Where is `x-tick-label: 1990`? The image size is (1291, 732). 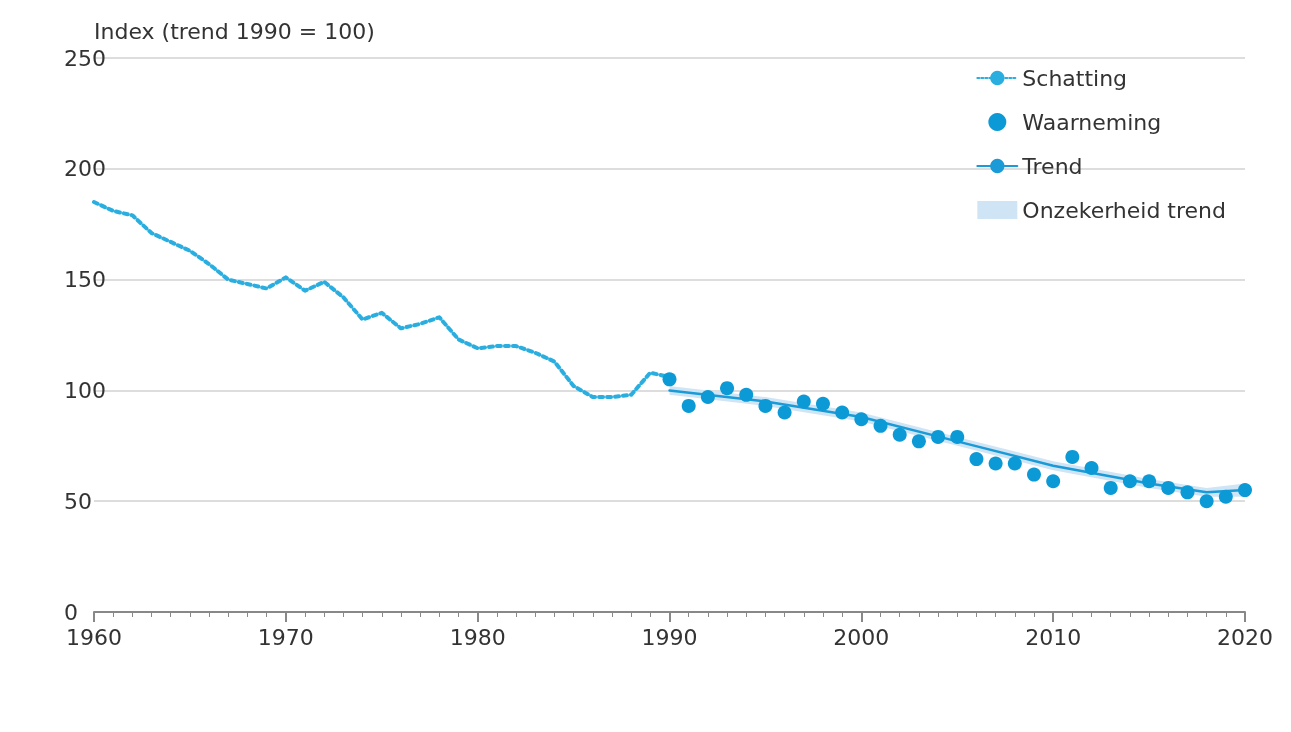
x-tick-label: 1990 is located at coordinates (669, 637).